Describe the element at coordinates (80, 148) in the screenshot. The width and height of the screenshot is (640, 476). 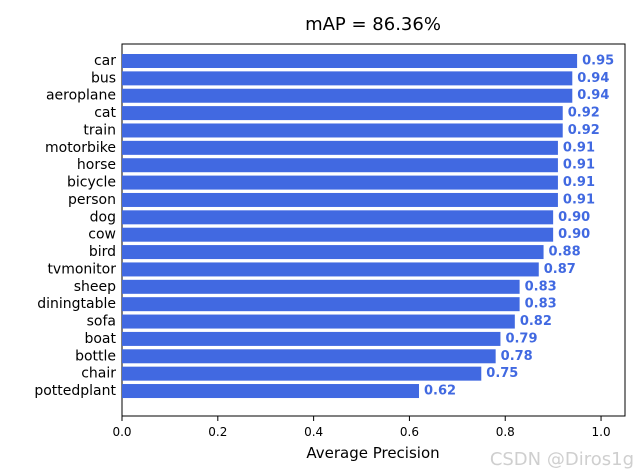
I see `category-label-motorbike: motorbike` at that location.